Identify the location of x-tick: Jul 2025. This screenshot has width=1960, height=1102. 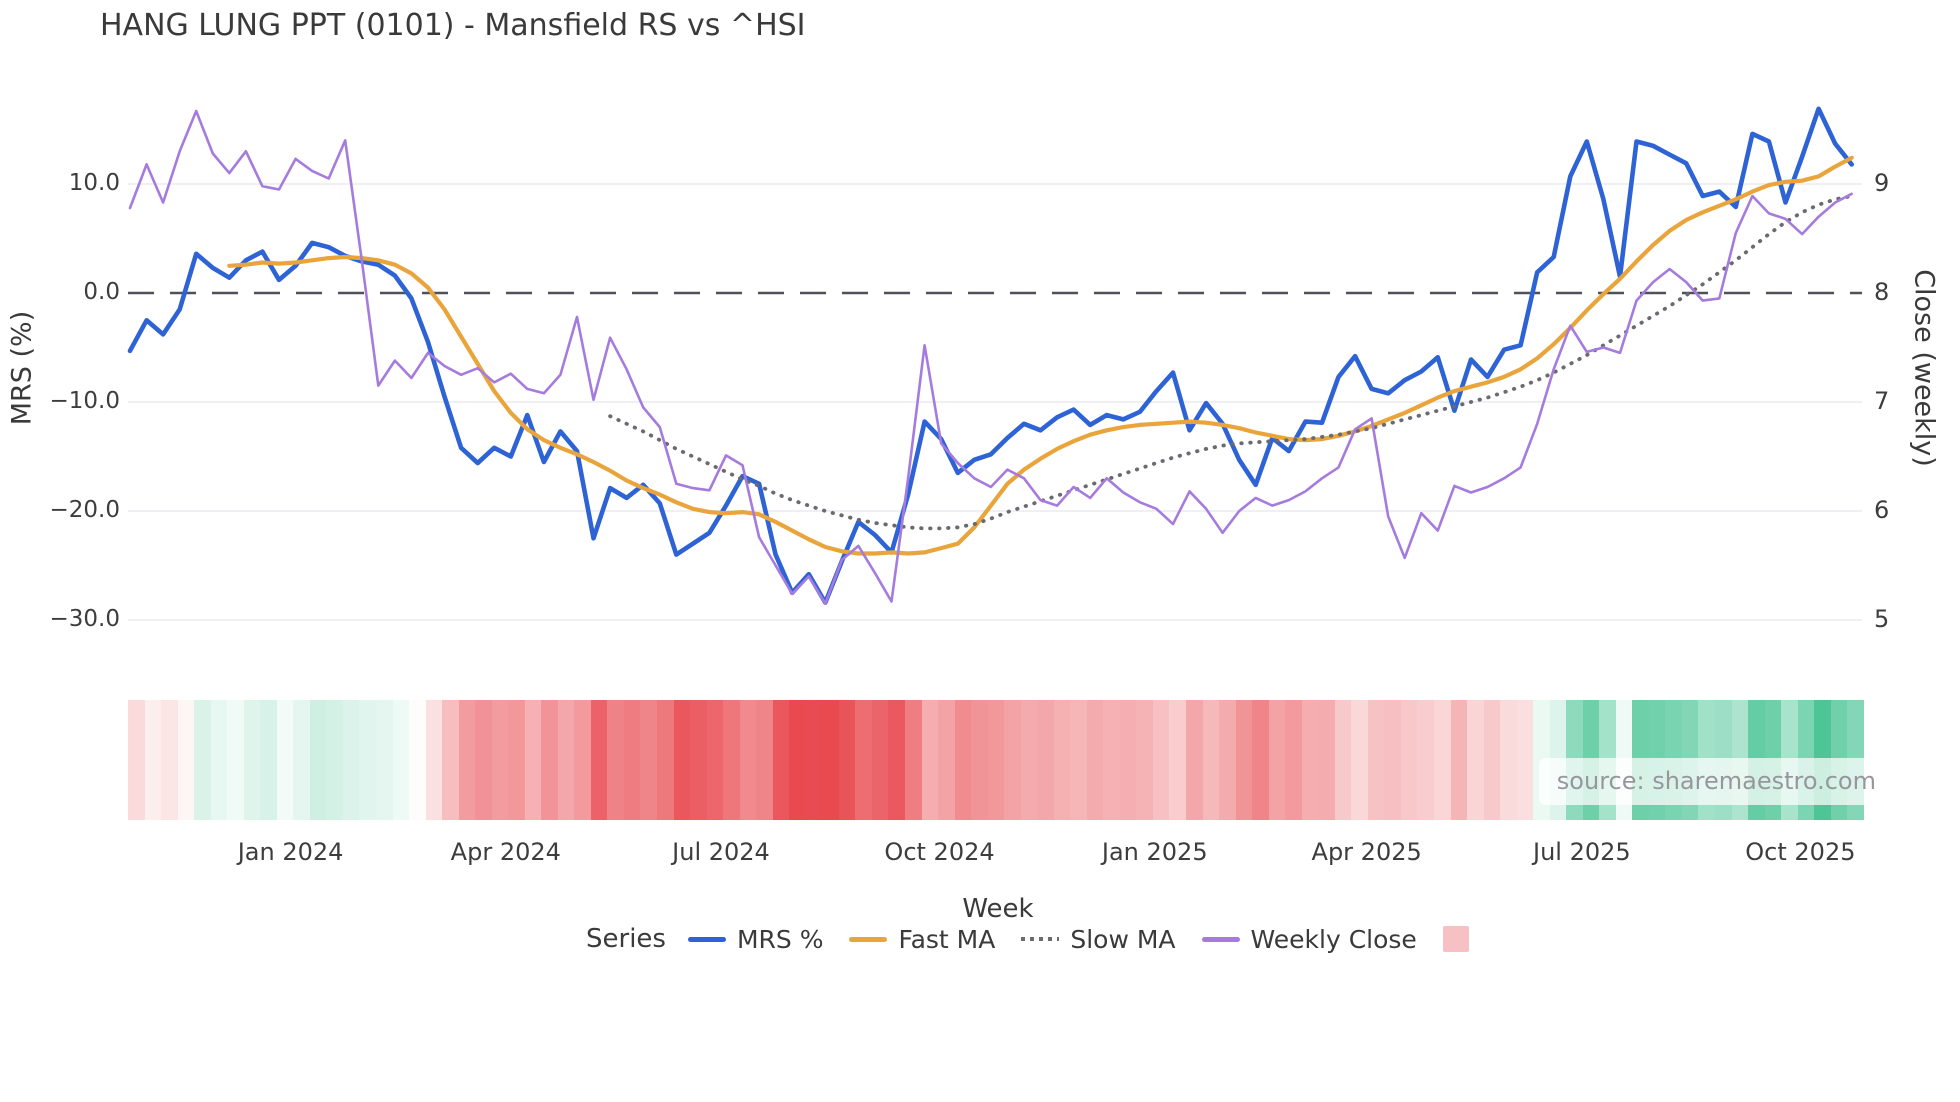
(1582, 852).